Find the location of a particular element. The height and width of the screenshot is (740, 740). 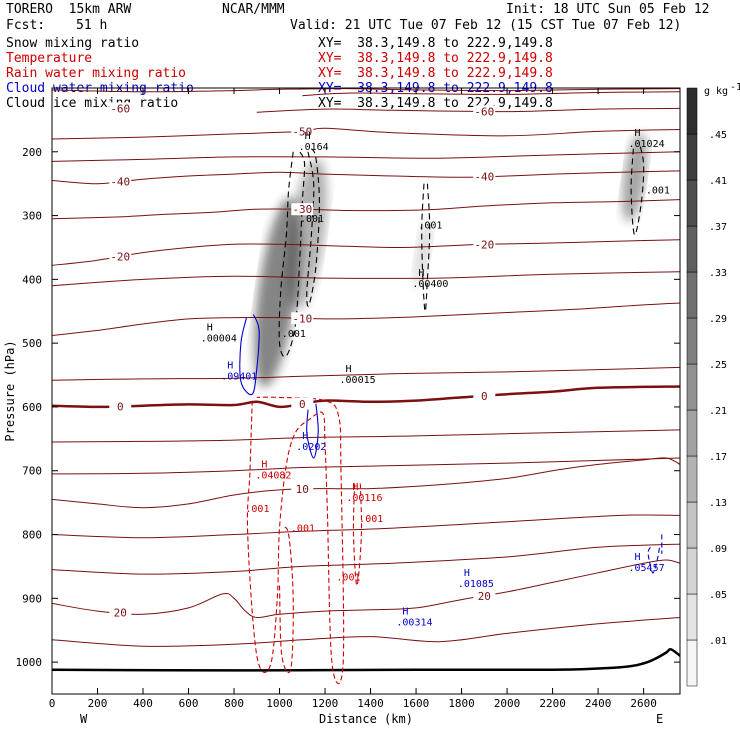

high-marker-value: .00015 is located at coordinates (358, 380).